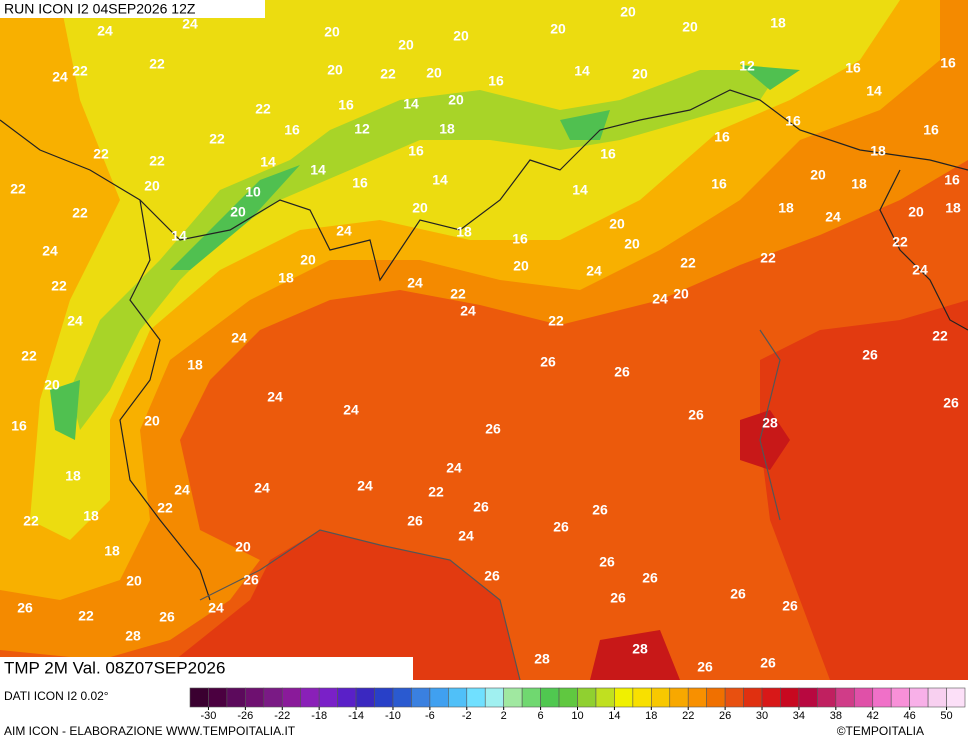  I want to click on colorbar-tick-label: 42, so click(873, 716).